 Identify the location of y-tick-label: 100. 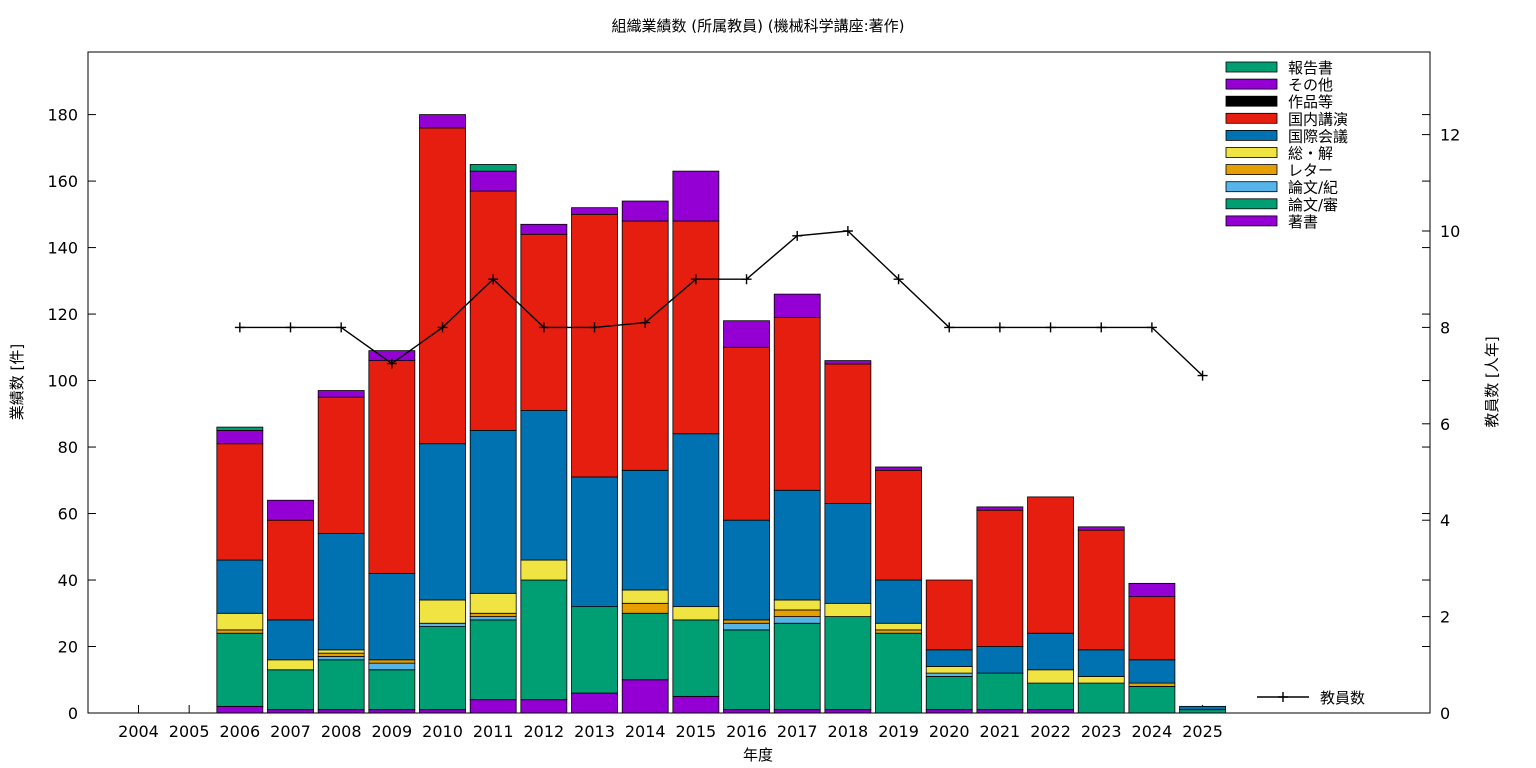
(62, 381).